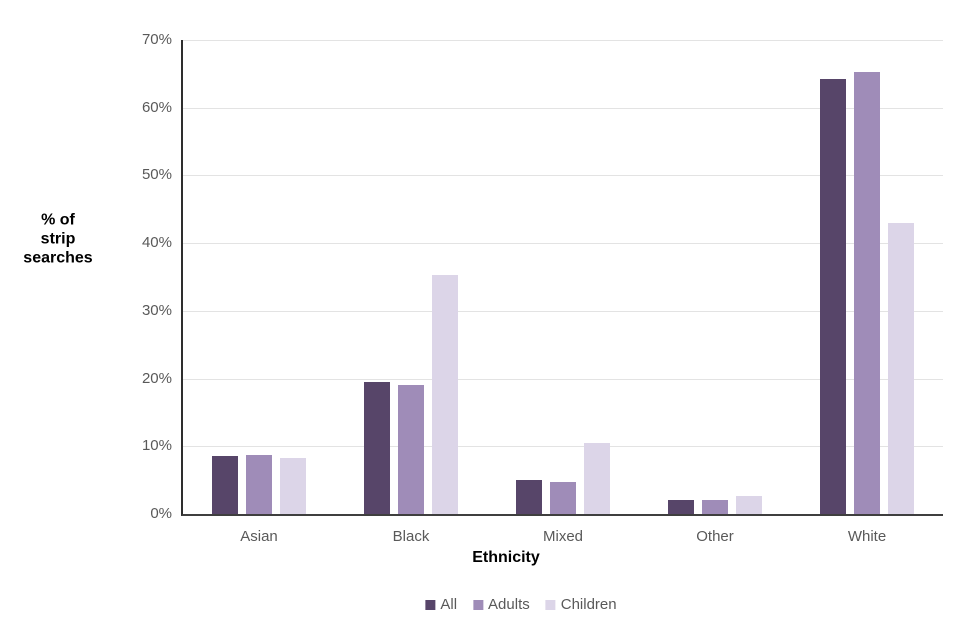 The height and width of the screenshot is (640, 960). What do you see at coordinates (563, 536) in the screenshot?
I see `x-tick-label-mixed: Mixed` at bounding box center [563, 536].